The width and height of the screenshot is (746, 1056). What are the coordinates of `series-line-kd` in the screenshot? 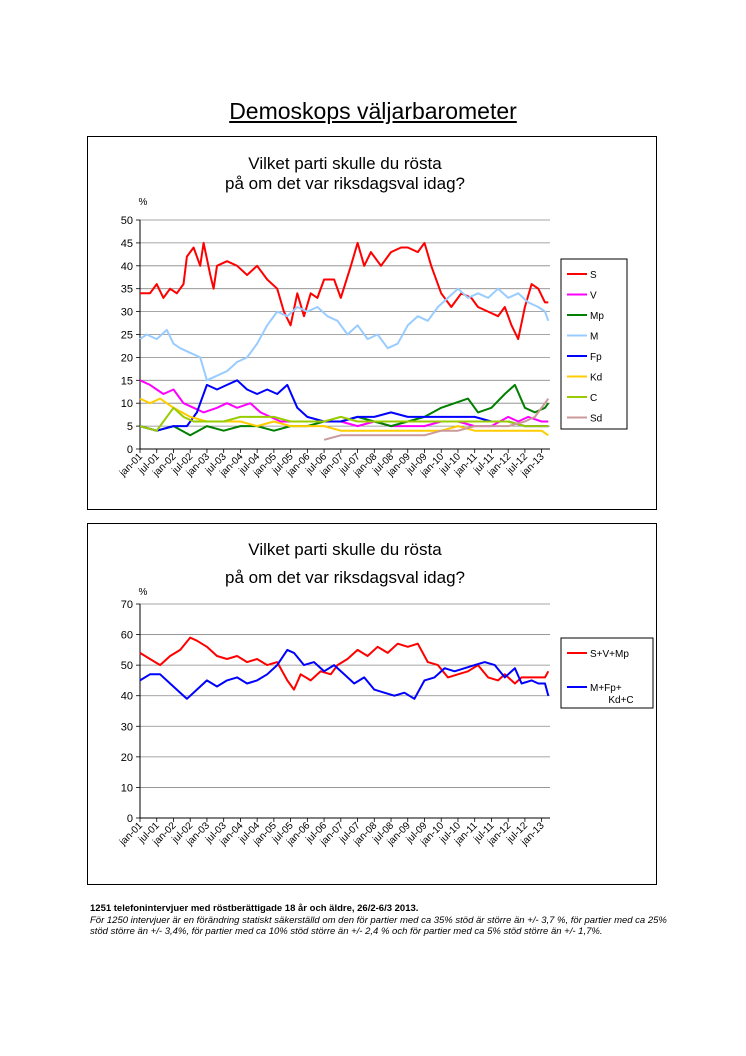 It's located at (344, 417).